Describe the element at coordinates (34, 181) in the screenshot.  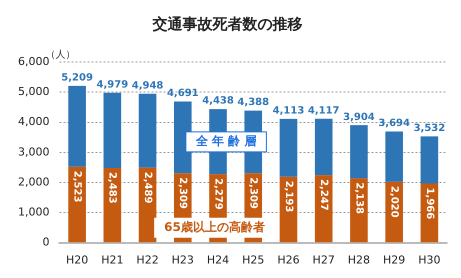
I see `y-tick-label: 2,000` at that location.